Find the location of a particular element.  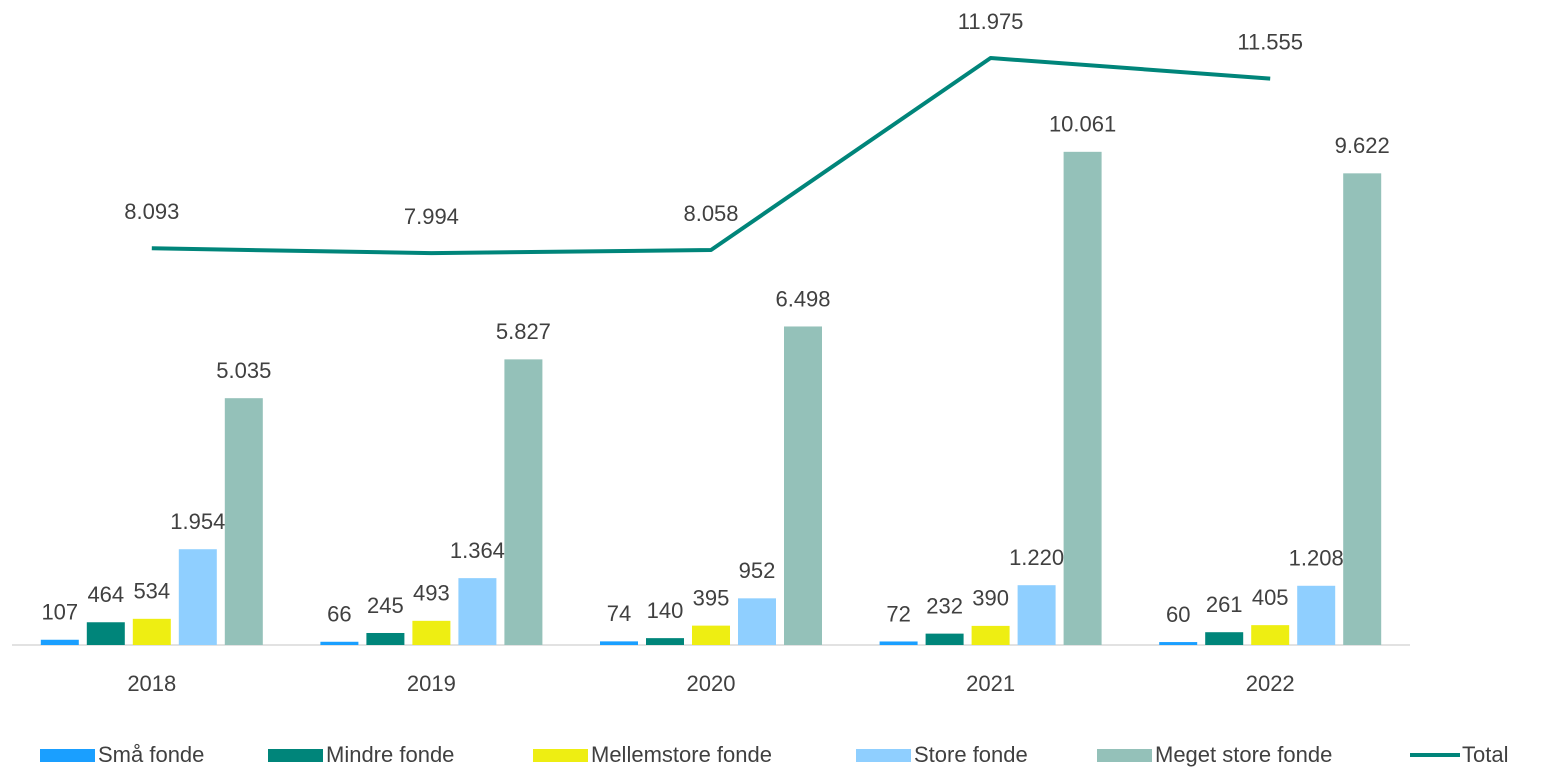

data-label: 464 is located at coordinates (105, 594).